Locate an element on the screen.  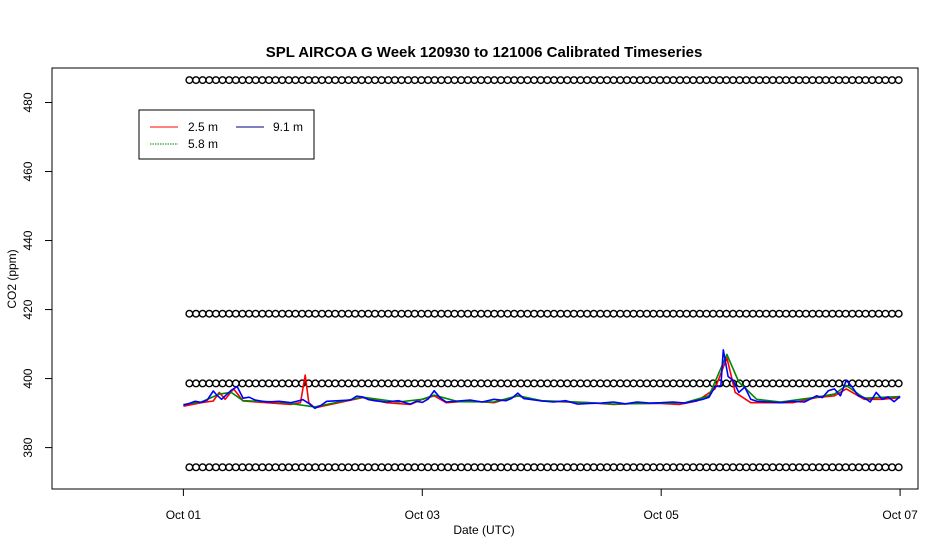
series-line-9-1-m is located at coordinates (542, 379).